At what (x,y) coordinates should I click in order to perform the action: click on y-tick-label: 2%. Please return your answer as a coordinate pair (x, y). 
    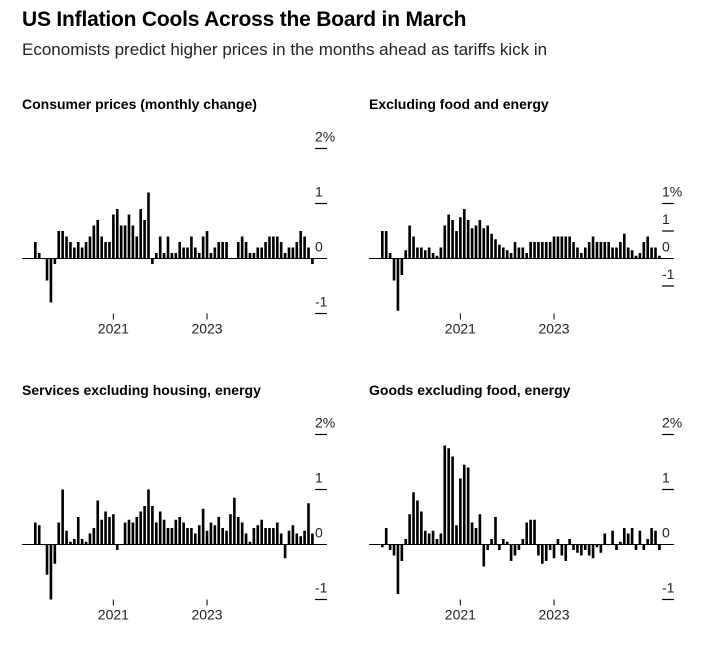
    Looking at the image, I should click on (325, 137).